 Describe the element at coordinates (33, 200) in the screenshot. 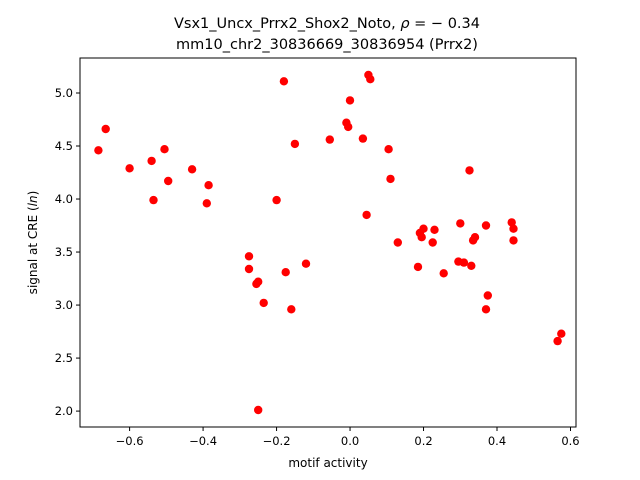

I see `y-axis-label-italic: ln` at that location.